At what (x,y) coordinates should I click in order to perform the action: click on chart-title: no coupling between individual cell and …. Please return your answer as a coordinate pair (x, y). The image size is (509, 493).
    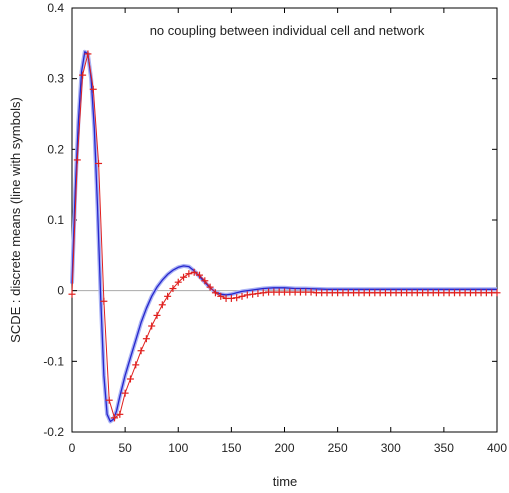
    Looking at the image, I should click on (287, 30).